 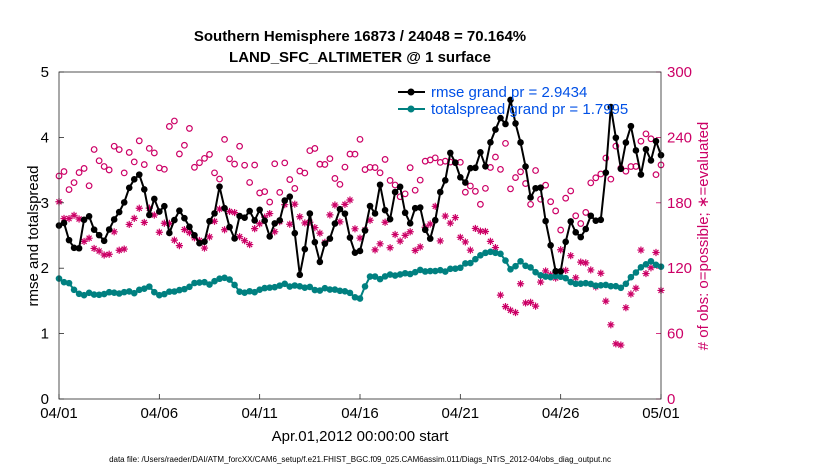 I want to click on left-tick-label: 1, so click(x=45, y=334).